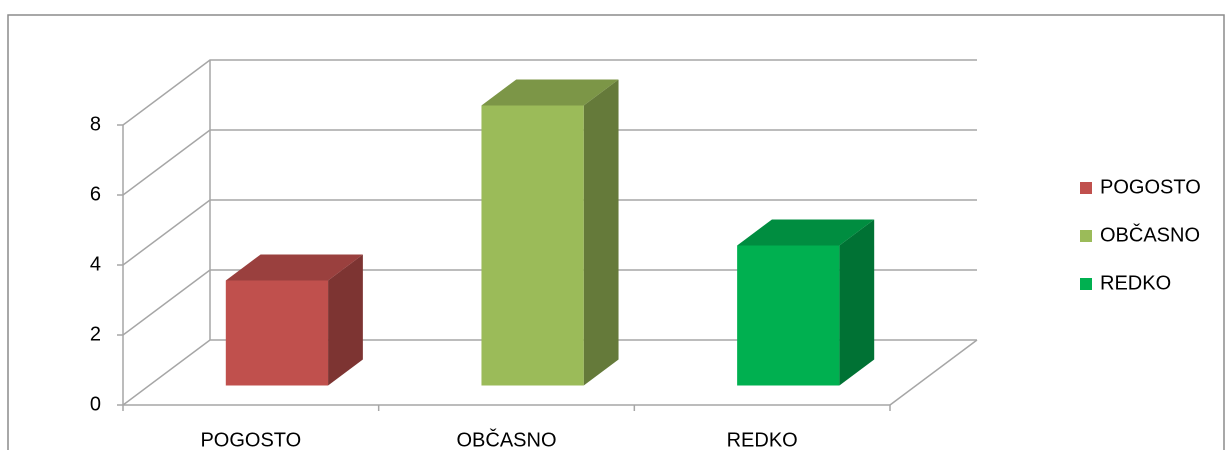  I want to click on y-tick-label: 8, so click(95, 124).